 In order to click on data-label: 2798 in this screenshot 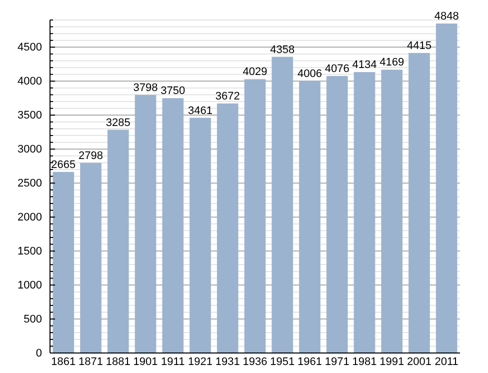, I will do `click(91, 156)`.